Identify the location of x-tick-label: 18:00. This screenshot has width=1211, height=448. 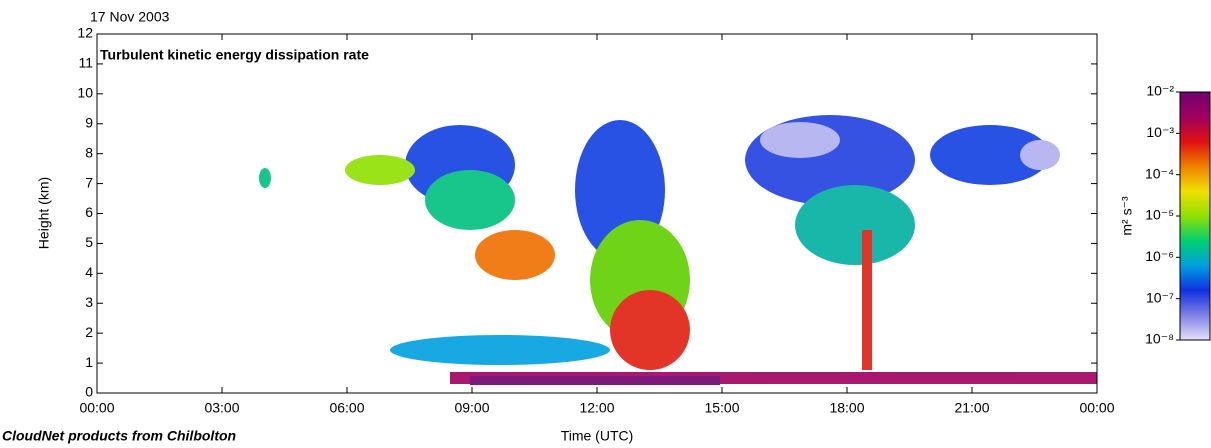
(846, 408).